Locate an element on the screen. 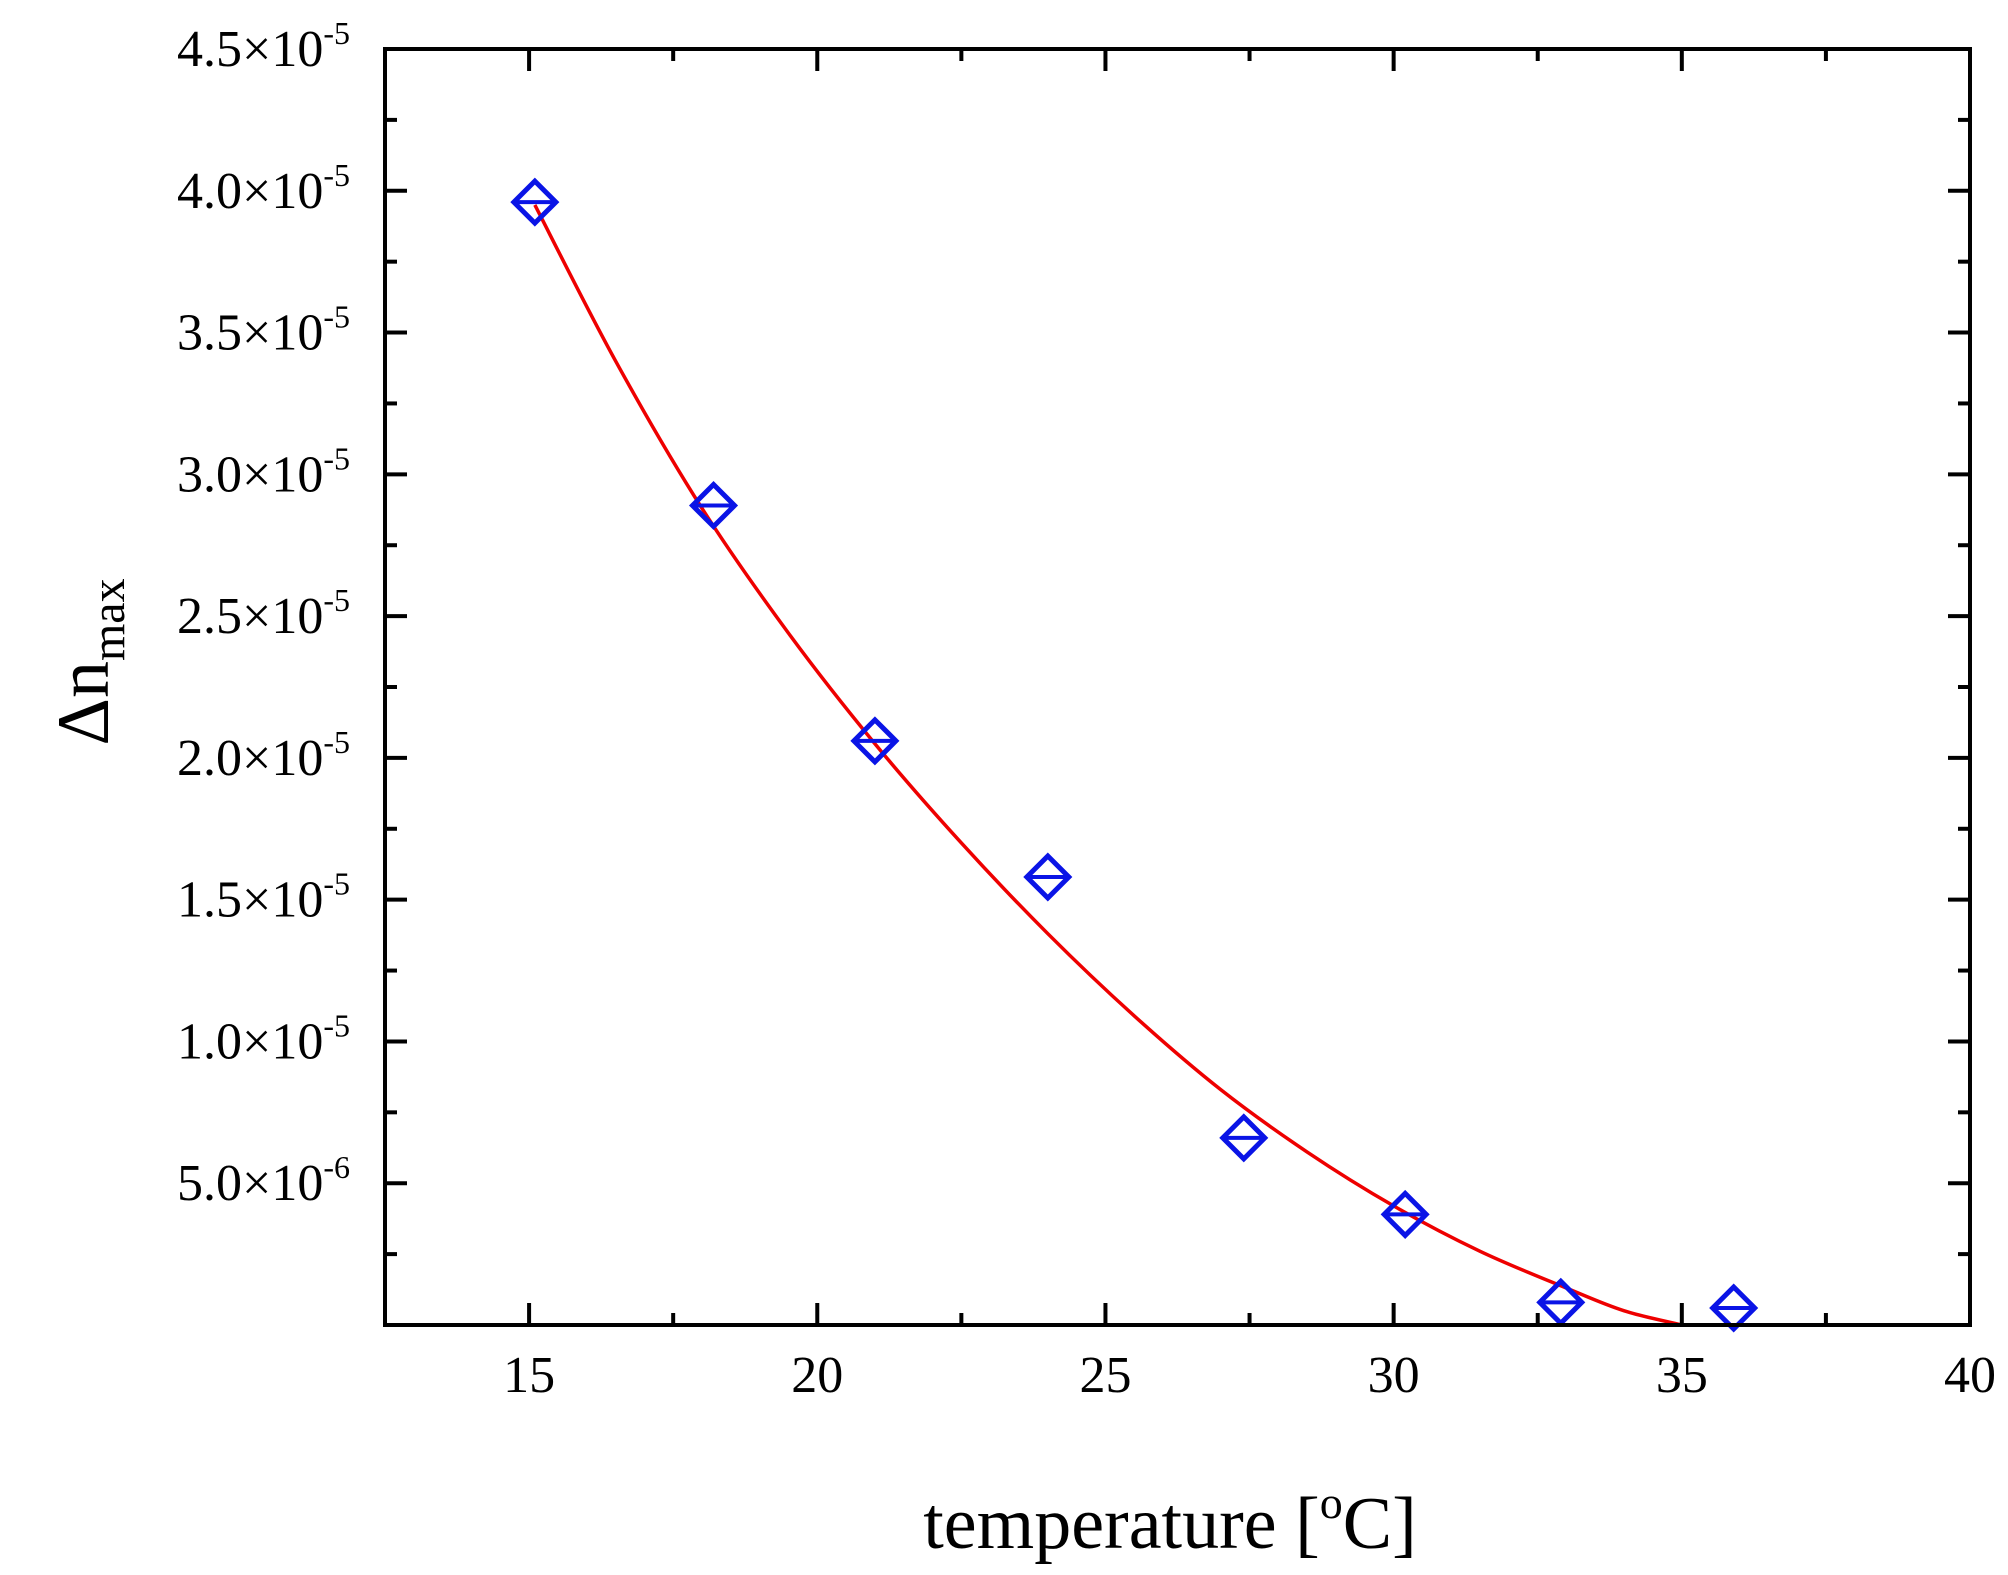 The image size is (2008, 1575). y-tick-mantissa: 1.0×10 is located at coordinates (250, 1041).